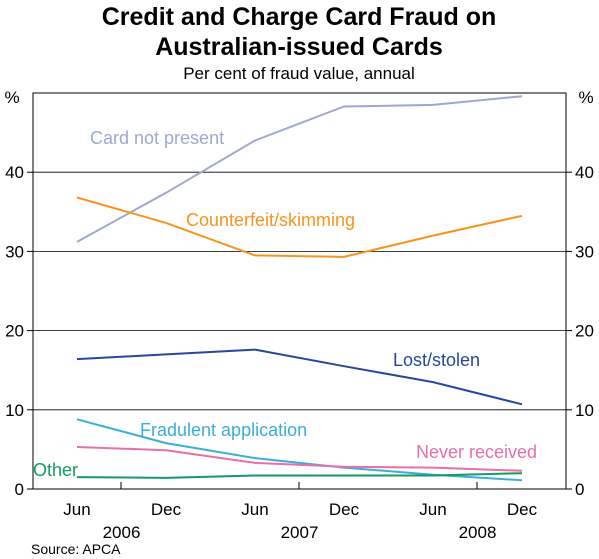 This screenshot has height=559, width=599. Describe the element at coordinates (299, 17) in the screenshot. I see `chart-title-line-1: Credit and Charge Card Fraud on` at that location.